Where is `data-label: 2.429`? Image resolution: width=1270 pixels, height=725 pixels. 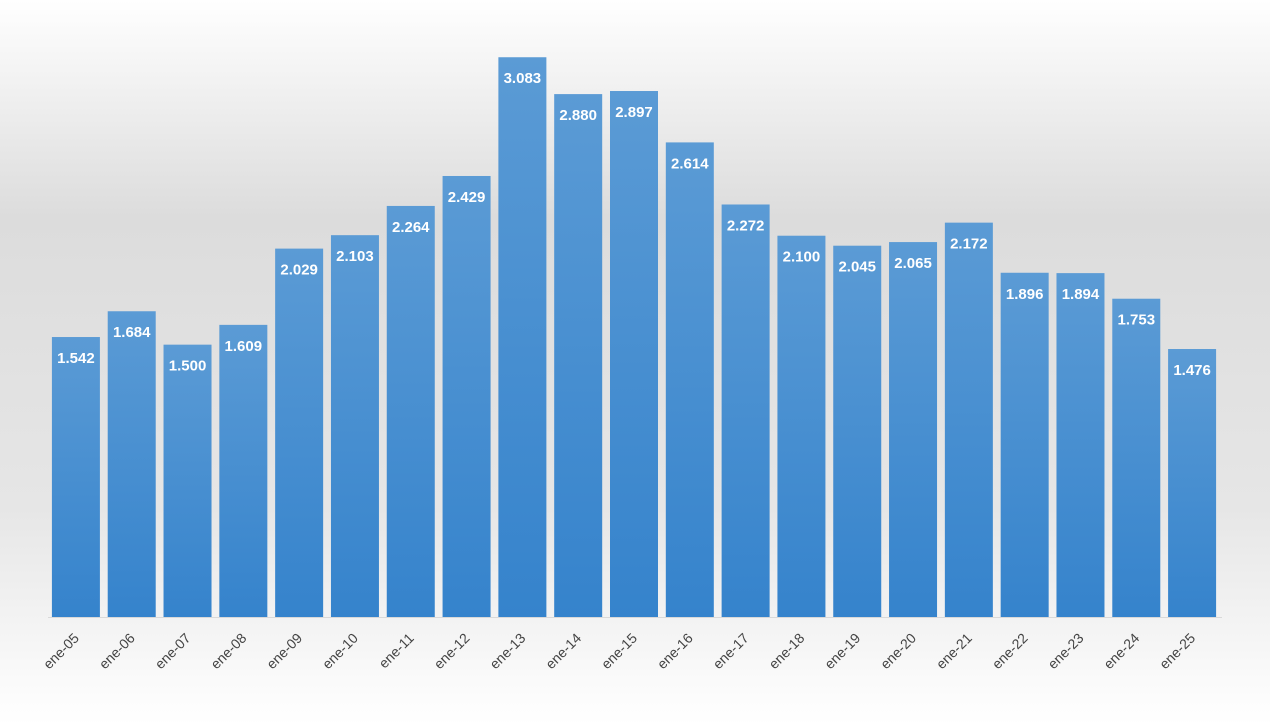 data-label: 2.429 is located at coordinates (467, 197).